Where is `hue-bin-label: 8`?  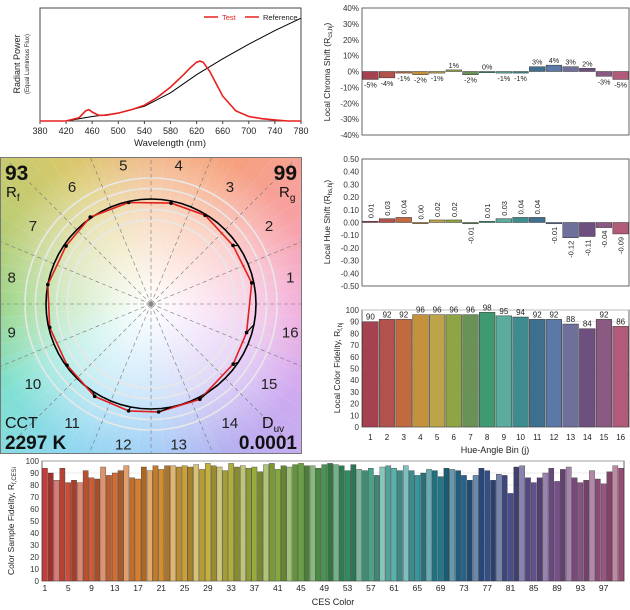
hue-bin-label: 8 is located at coordinates (12, 277).